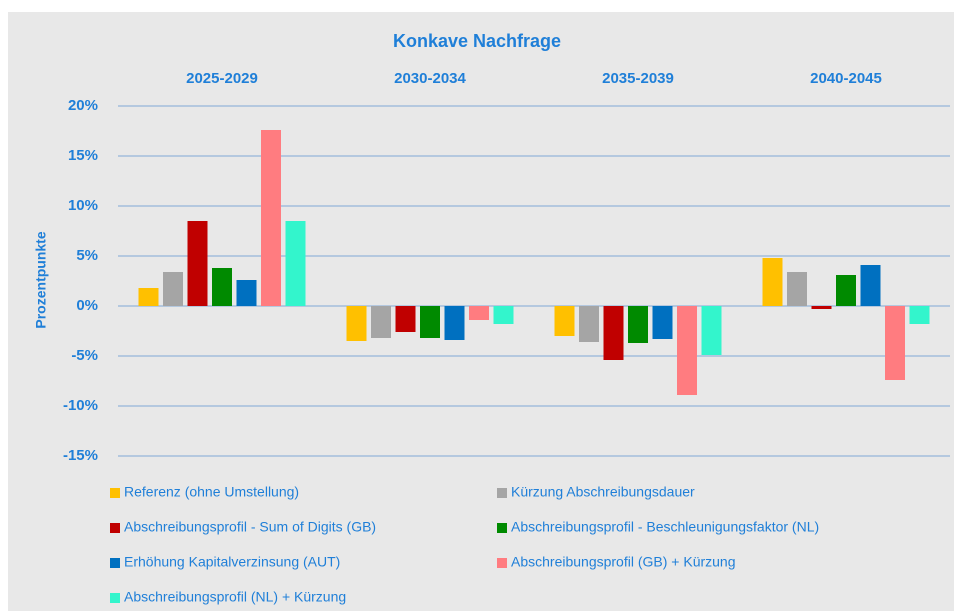 This screenshot has width=954, height=611. Describe the element at coordinates (80, 405) in the screenshot. I see `y-tick-label: -10%` at that location.